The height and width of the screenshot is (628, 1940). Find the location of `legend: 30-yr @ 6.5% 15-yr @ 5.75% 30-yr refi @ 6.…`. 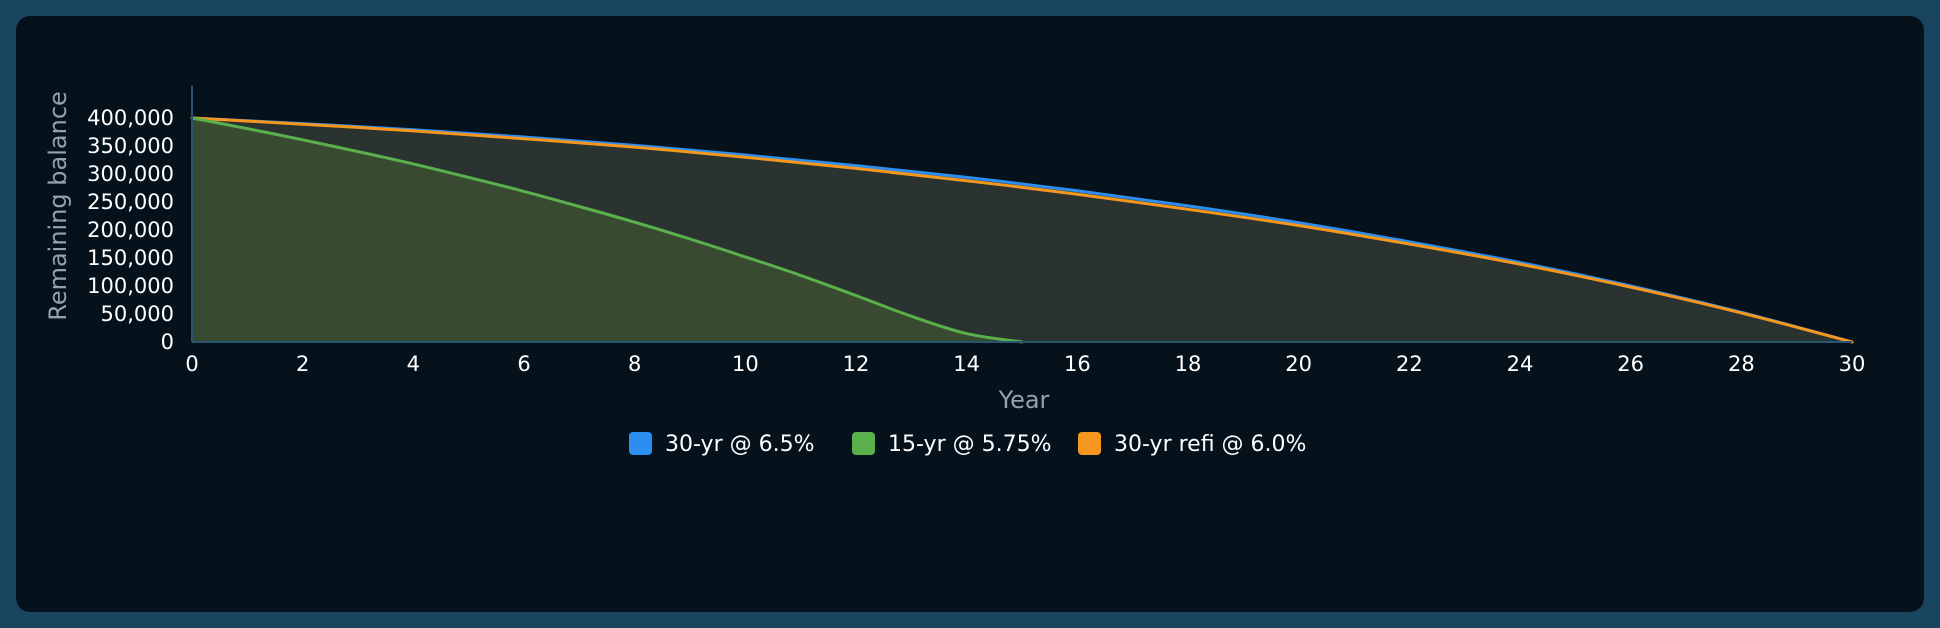

legend: 30-yr @ 6.5% 15-yr @ 5.75% 30-yr refi @ 6.… is located at coordinates (967, 444).